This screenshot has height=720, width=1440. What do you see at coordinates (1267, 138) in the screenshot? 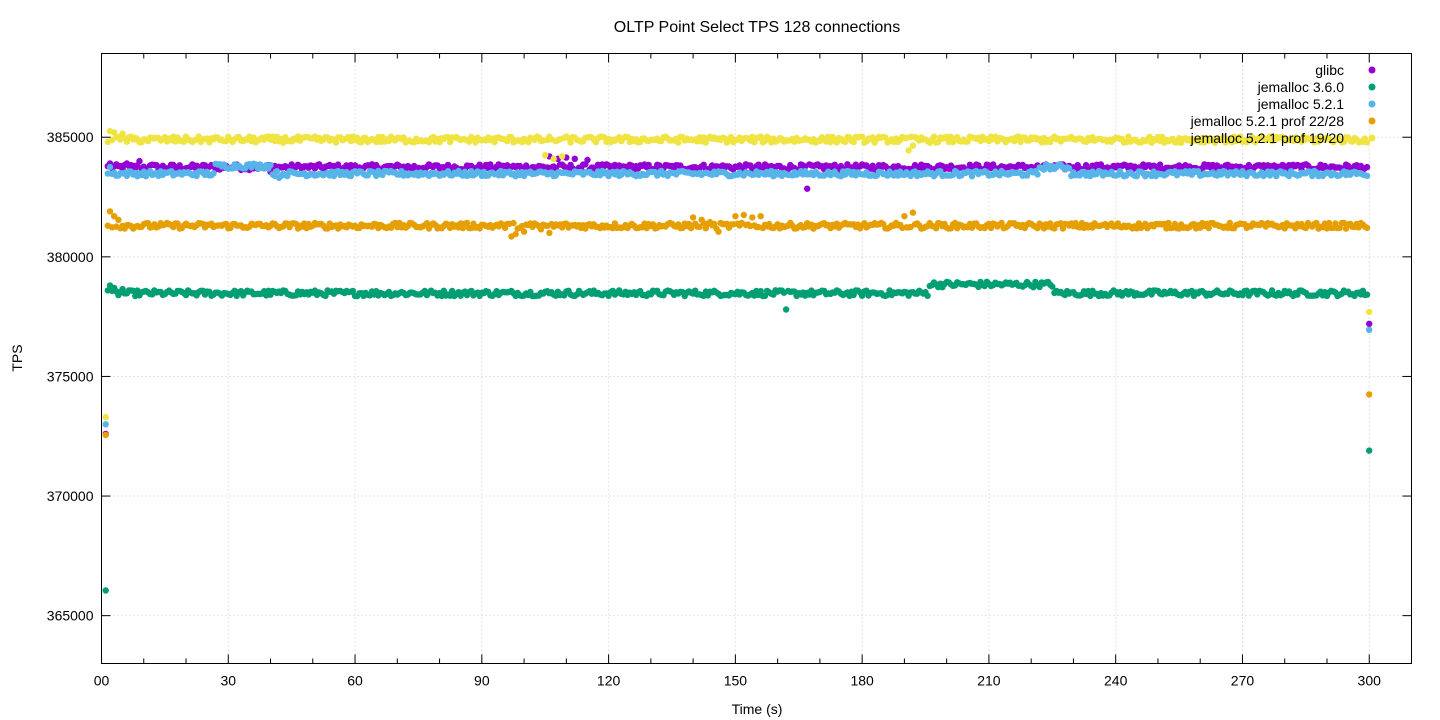
I see `legend-label: jemalloc 5.2.1 prof 19/20` at bounding box center [1267, 138].